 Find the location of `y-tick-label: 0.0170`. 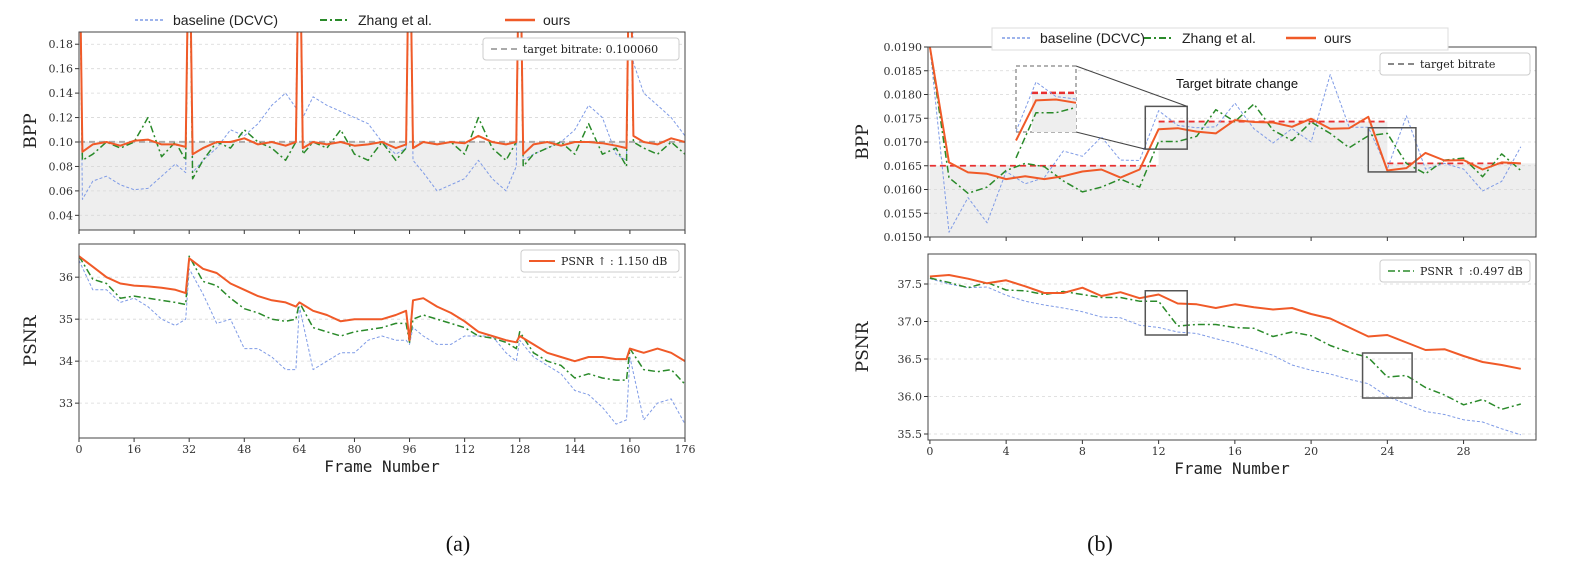

y-tick-label: 0.0170 is located at coordinates (903, 142).